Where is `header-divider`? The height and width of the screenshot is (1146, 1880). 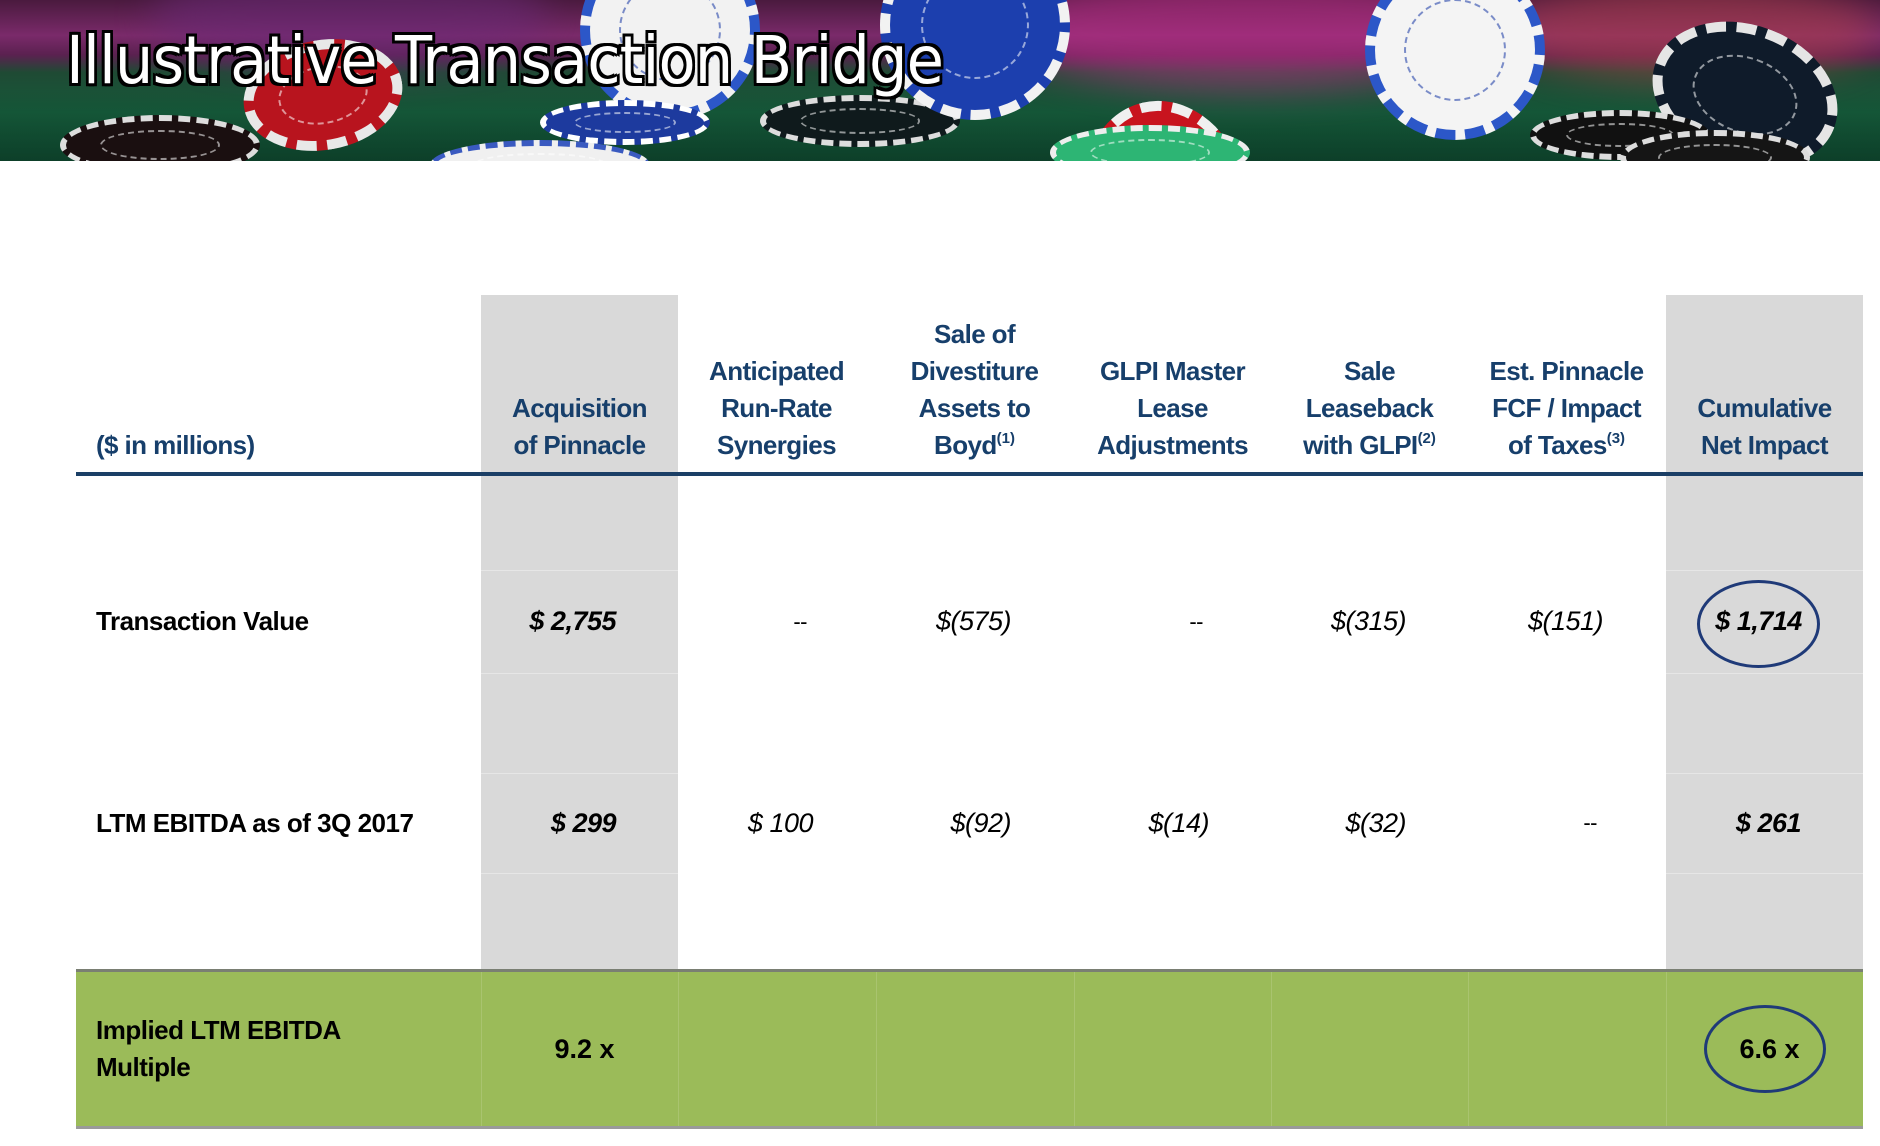 header-divider is located at coordinates (969, 474).